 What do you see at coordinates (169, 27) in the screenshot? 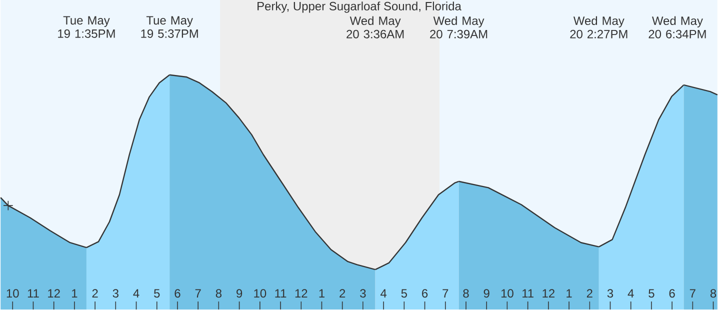
I see `text: Tue May 19 5:37PM` at bounding box center [169, 27].